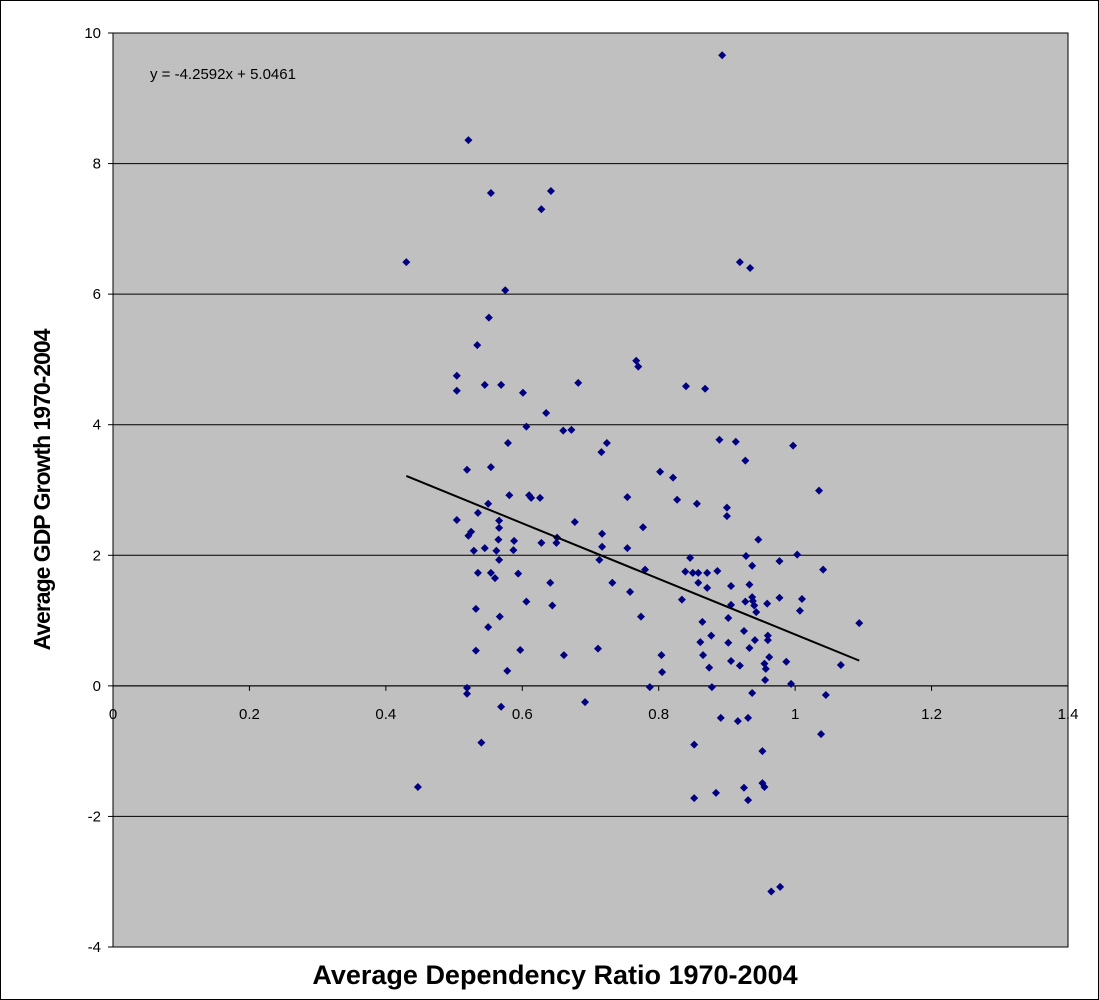 This screenshot has width=1099, height=1000. I want to click on x-tick-label: 0, so click(113, 714).